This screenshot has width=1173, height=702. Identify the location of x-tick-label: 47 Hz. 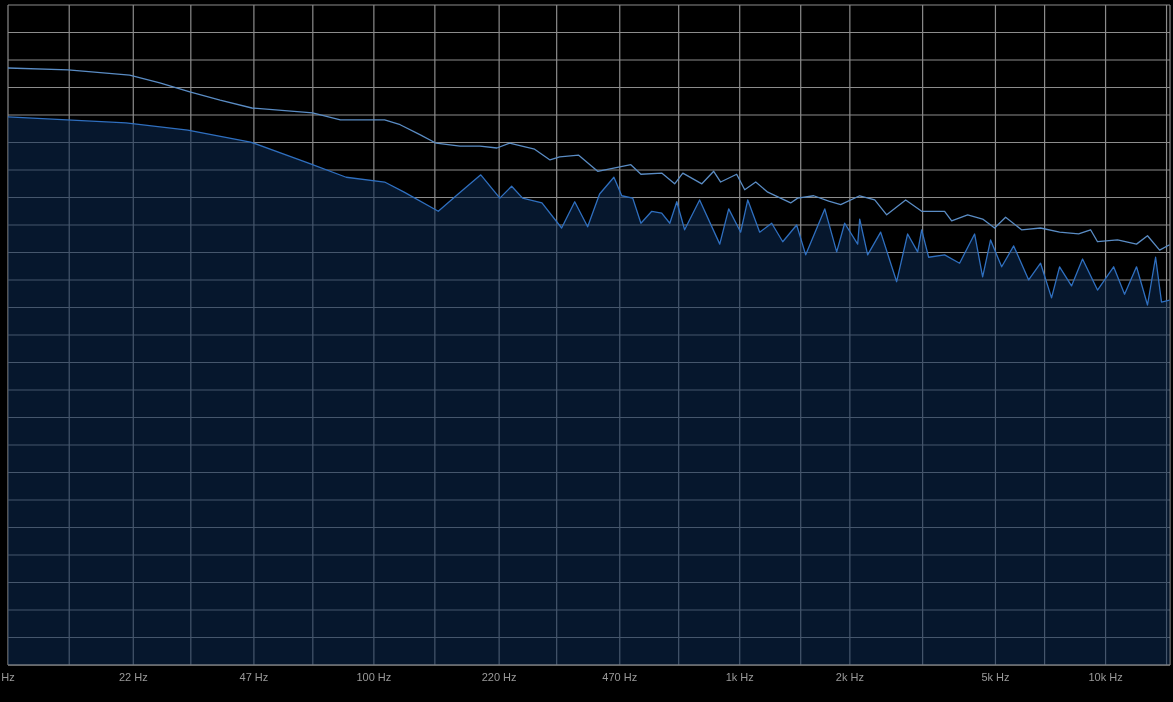
(254, 676).